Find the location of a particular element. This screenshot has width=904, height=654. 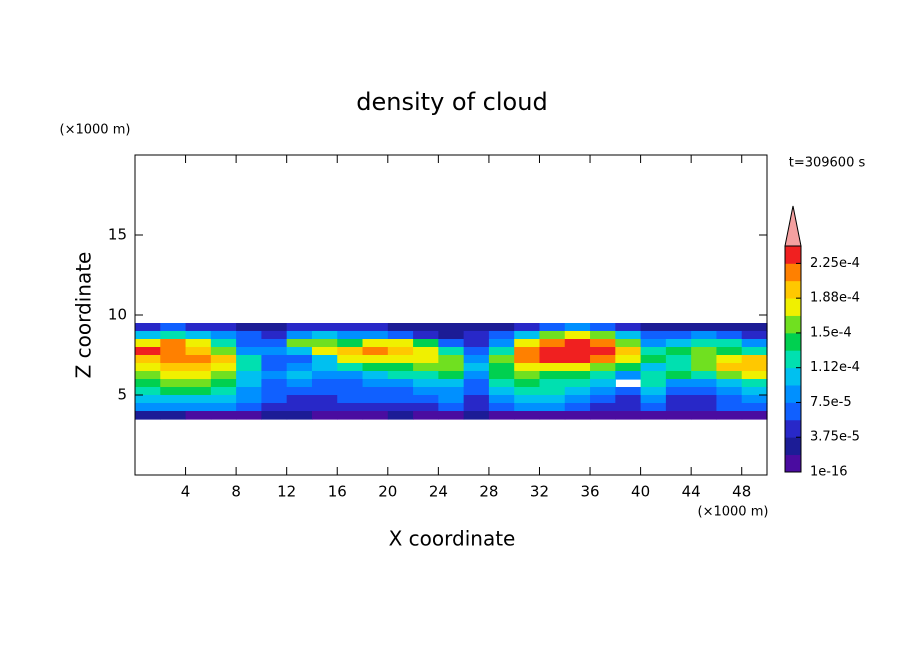

chart-title: density of cloud is located at coordinates (451, 102).